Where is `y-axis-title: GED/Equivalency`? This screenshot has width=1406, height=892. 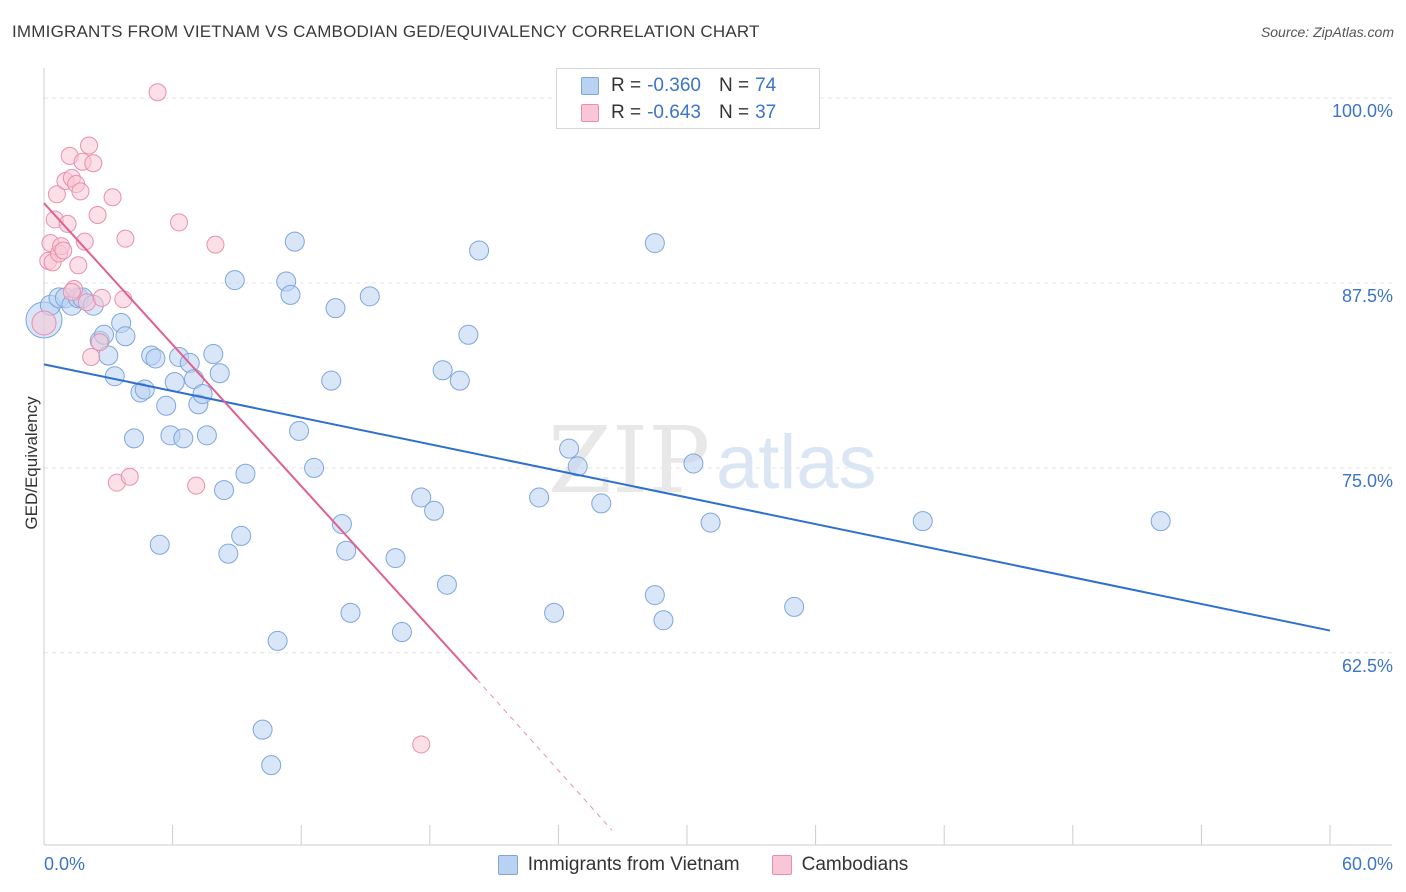 y-axis-title: GED/Equivalency is located at coordinates (31, 463).